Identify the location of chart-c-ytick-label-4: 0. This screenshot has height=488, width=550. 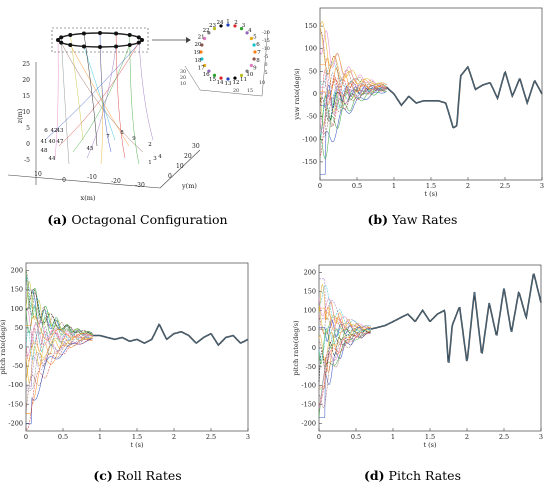
(21, 347).